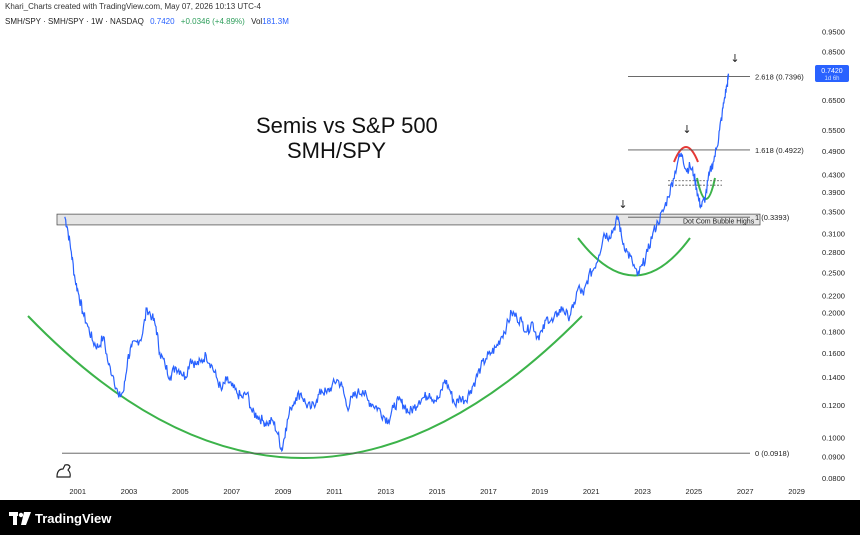 The image size is (860, 535). I want to click on y-tick-label: 0.0900, so click(833, 457).